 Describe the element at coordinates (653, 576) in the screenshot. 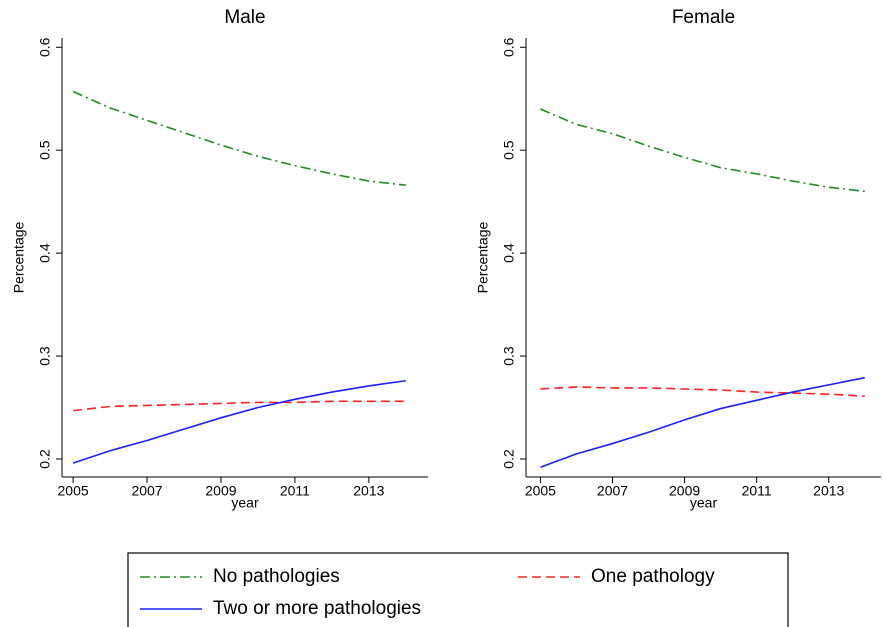

I see `legend-text: One pathology` at that location.